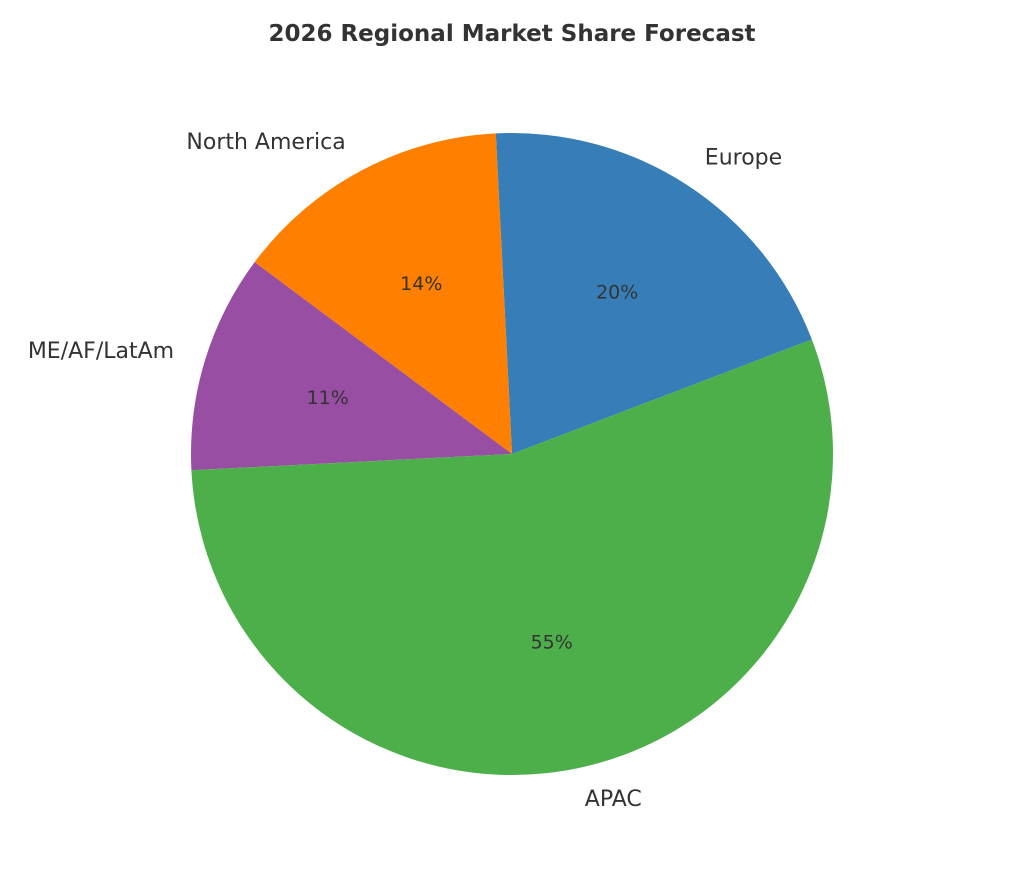 Image resolution: width=1024 pixels, height=878 pixels. What do you see at coordinates (653, 293) in the screenshot?
I see `slice-europe` at bounding box center [653, 293].